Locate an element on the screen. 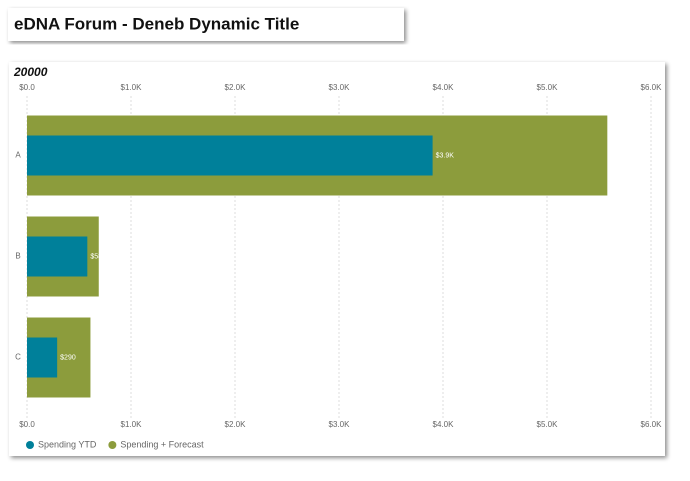 This screenshot has height=481, width=690. y-tick-label: A is located at coordinates (18, 155).